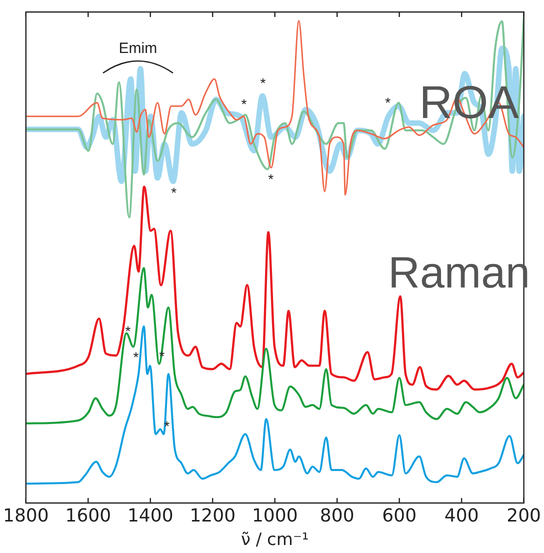  Describe the element at coordinates (138, 48) in the screenshot. I see `annotation: Emim` at that location.